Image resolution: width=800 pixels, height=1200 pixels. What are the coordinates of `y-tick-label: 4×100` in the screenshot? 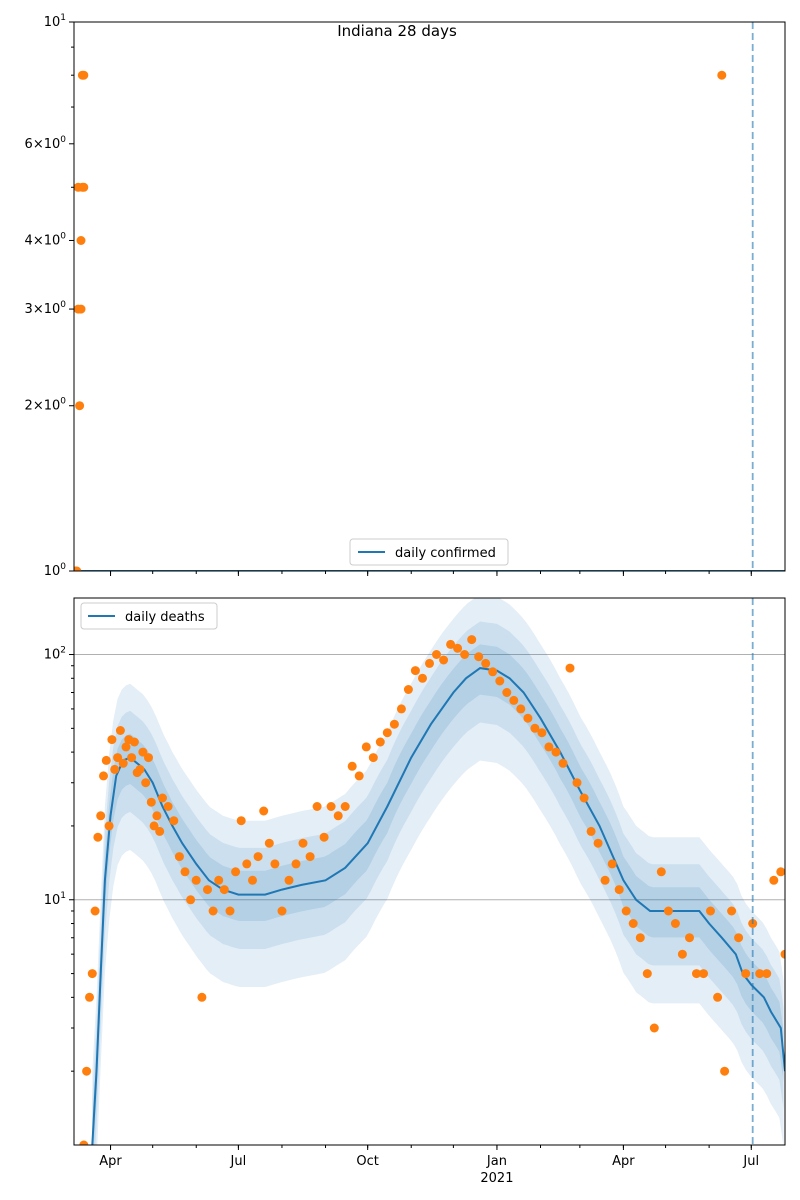 It's located at (46, 239).